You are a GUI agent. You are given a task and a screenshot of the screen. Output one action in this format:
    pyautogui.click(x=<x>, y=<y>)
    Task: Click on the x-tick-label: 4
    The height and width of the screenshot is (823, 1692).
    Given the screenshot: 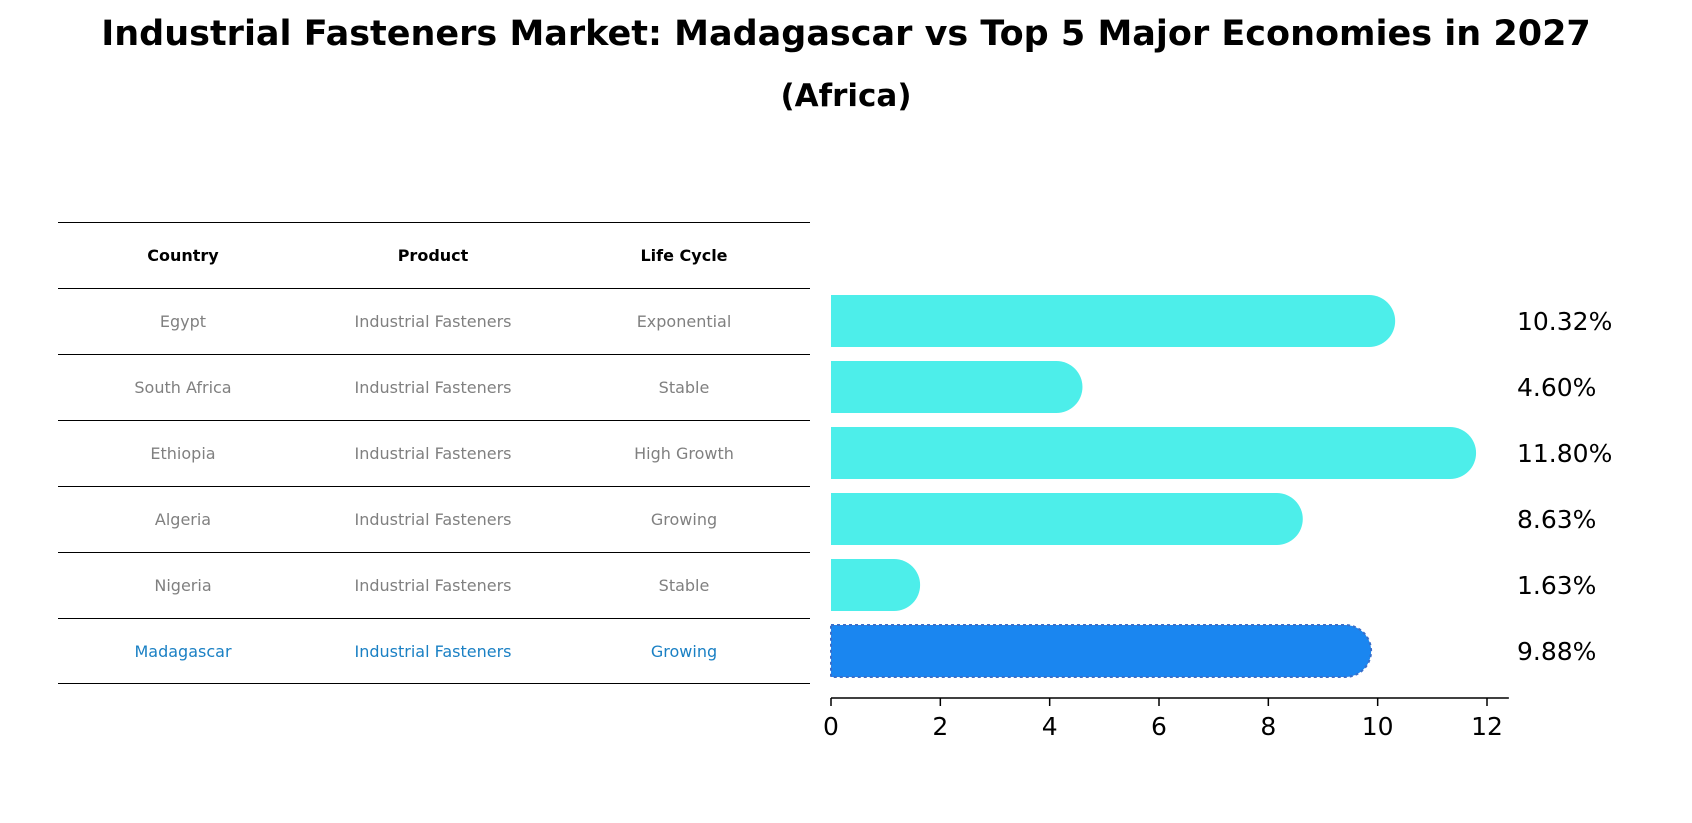 What is the action you would take?
    pyautogui.click(x=1050, y=726)
    